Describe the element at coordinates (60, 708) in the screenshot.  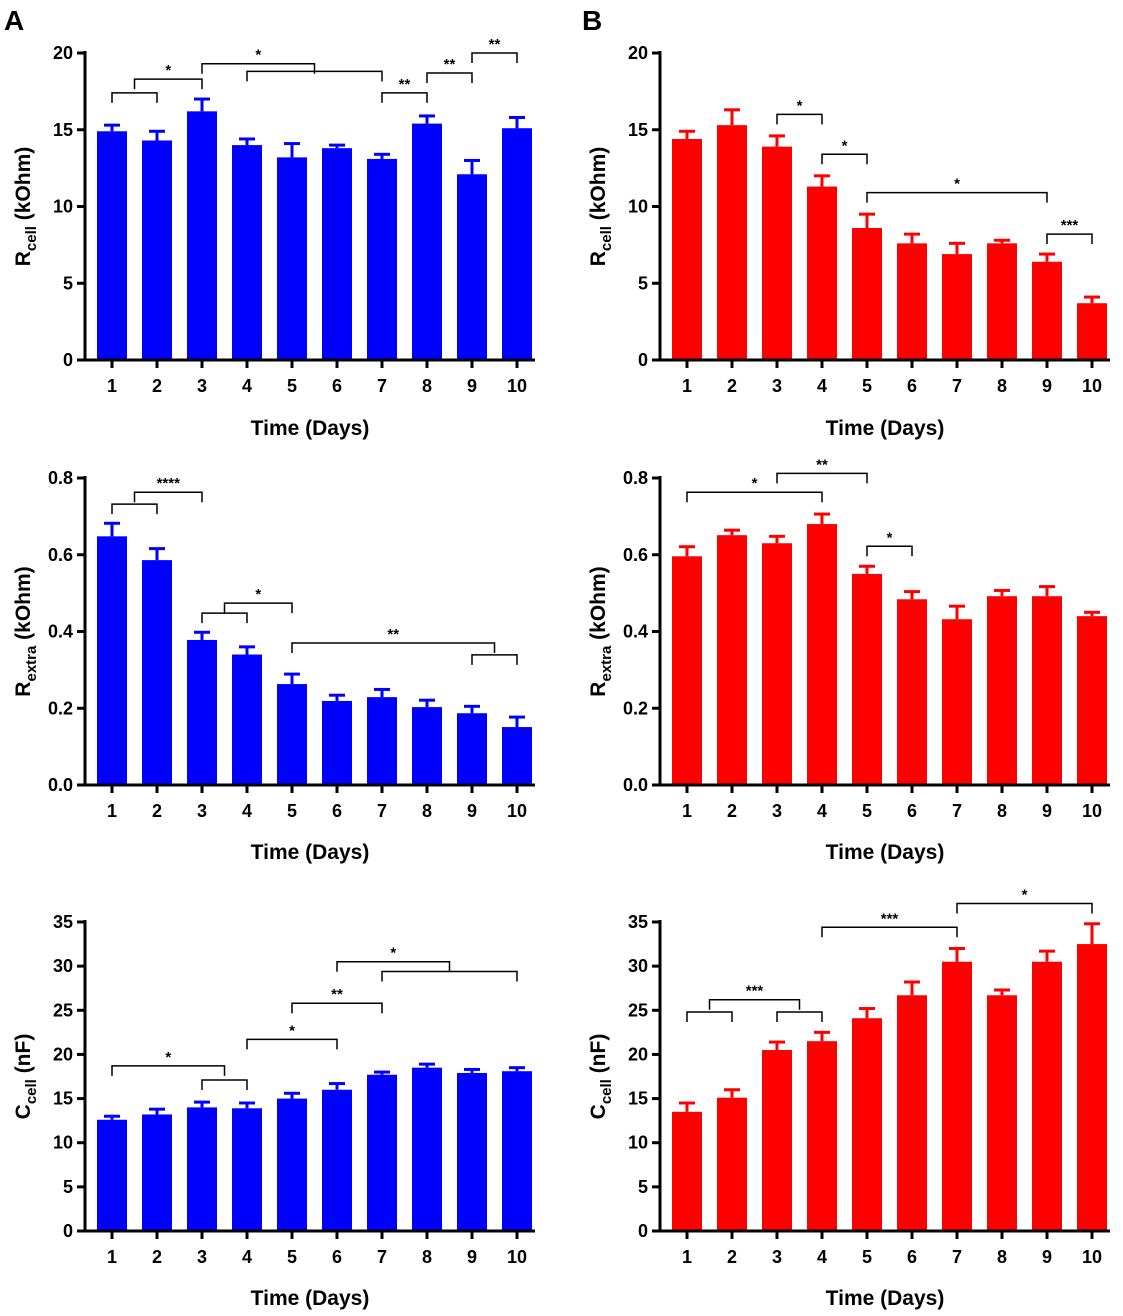
I see `y-tick-label: 0.2` at that location.